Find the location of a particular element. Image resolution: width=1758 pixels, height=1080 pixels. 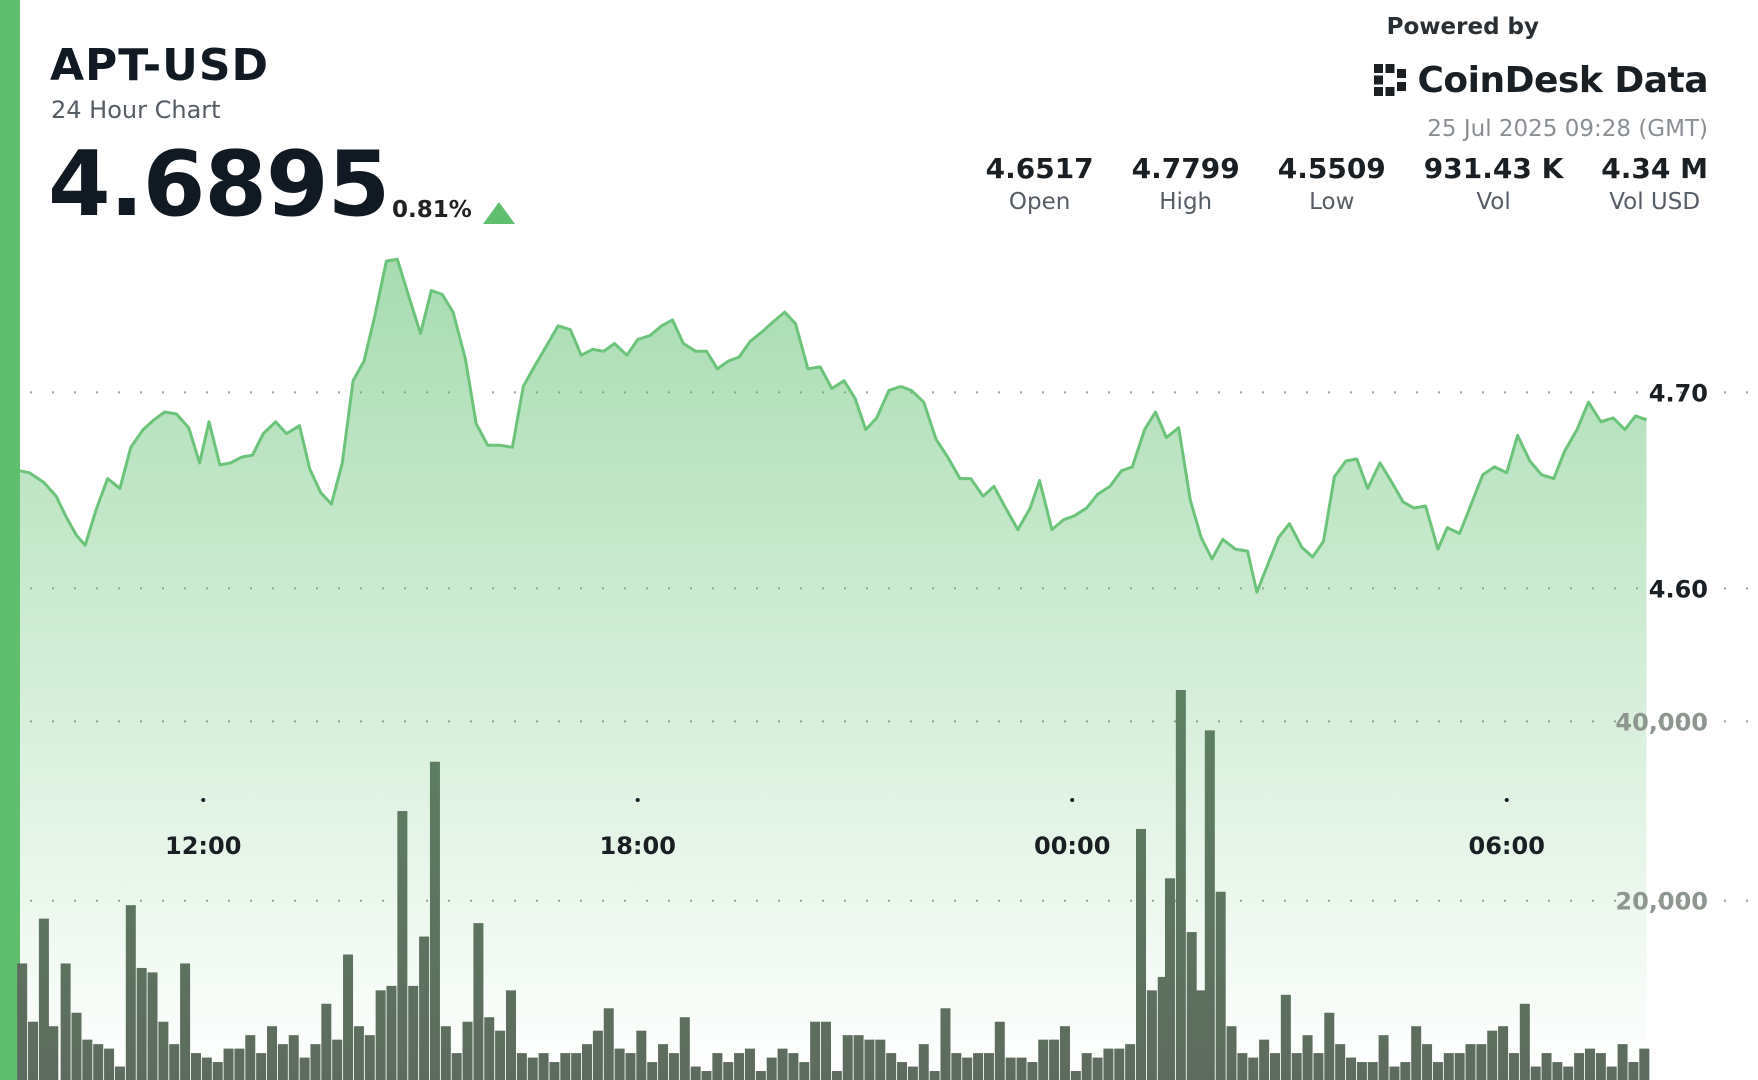

stat-label: Vol USD is located at coordinates (1655, 202).